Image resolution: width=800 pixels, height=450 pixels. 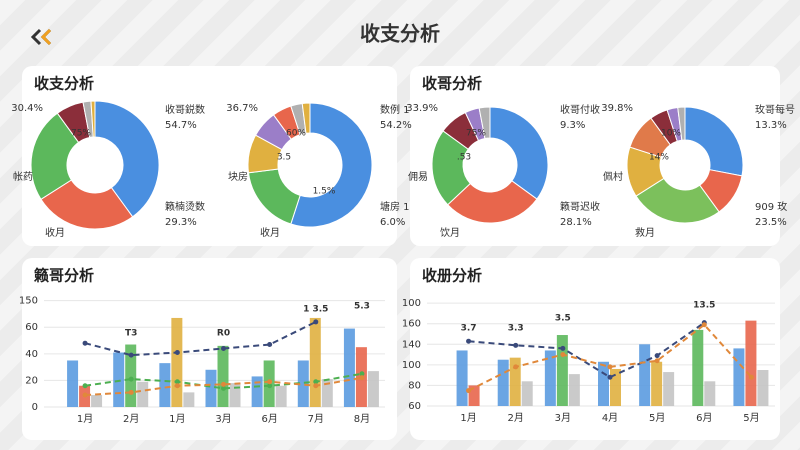 What do you see at coordinates (576, 222) in the screenshot?
I see `annotation: 28.1%` at bounding box center [576, 222].